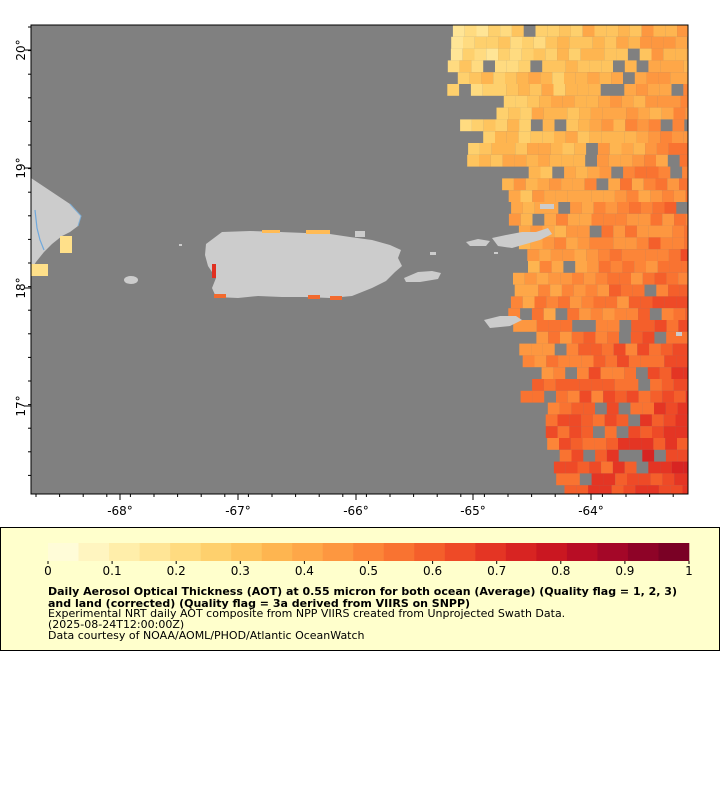 The height and width of the screenshot is (800, 720). I want to click on small-islet, so click(496, 253).